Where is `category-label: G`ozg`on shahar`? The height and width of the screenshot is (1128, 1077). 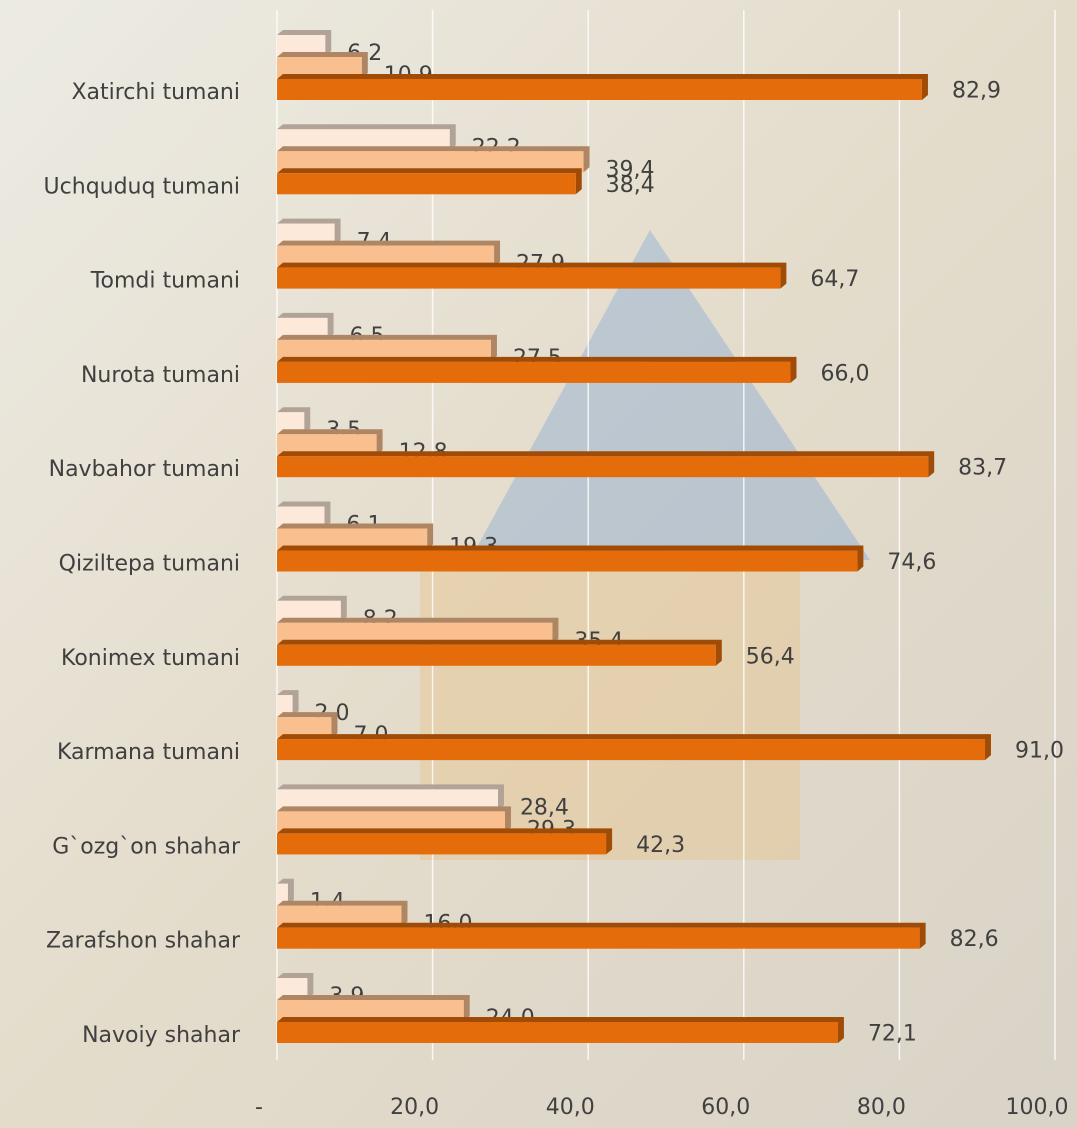 category-label: G`ozg`on shahar is located at coordinates (146, 846).